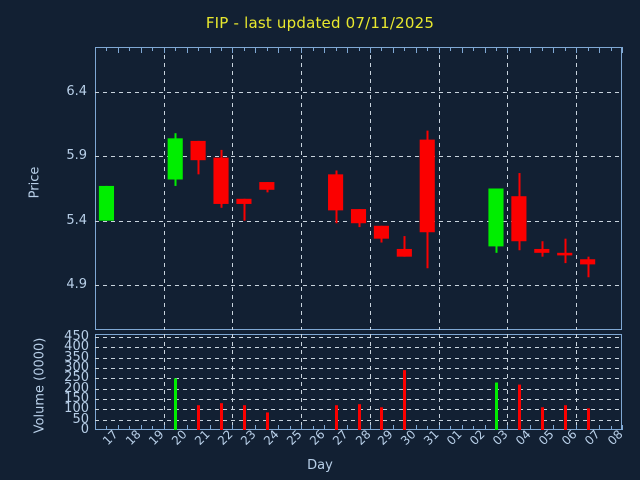 The width and height of the screenshot is (640, 480). Describe the element at coordinates (76, 284) in the screenshot. I see `price-tick-label: 4.9` at that location.